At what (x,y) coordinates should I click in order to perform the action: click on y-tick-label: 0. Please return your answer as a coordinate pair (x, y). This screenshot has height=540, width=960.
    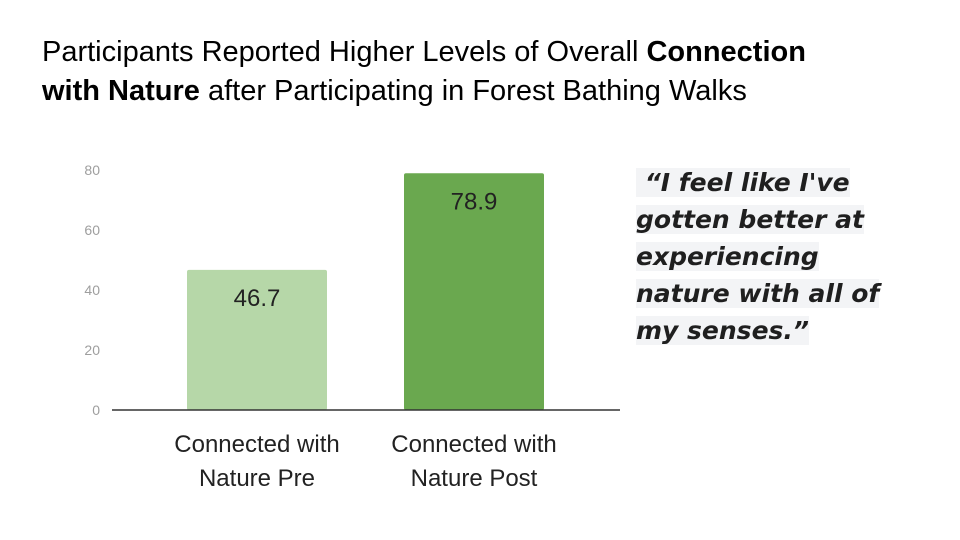
    Looking at the image, I should click on (96, 410).